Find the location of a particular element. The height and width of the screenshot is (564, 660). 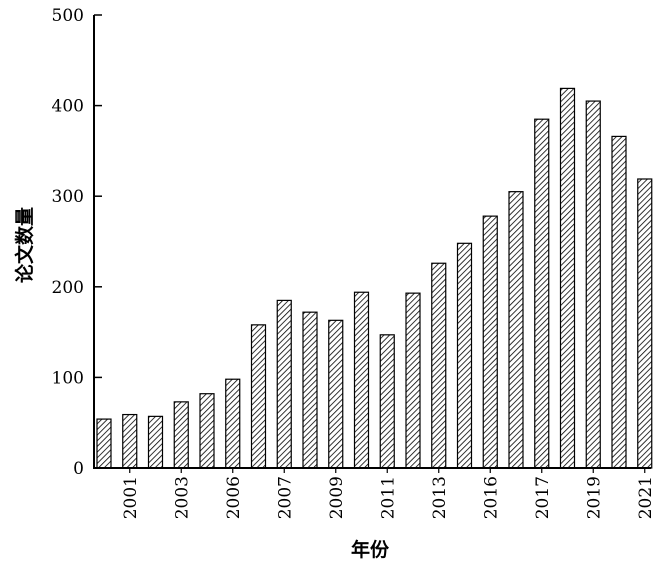

y-tick-label-400: 400 is located at coordinates (68, 107).